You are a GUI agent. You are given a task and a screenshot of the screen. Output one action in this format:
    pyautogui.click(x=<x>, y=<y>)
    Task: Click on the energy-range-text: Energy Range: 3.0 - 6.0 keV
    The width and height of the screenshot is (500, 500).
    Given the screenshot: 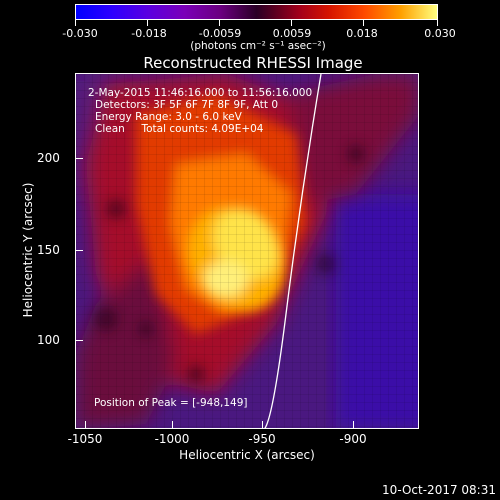 What is the action you would take?
    pyautogui.click(x=168, y=117)
    